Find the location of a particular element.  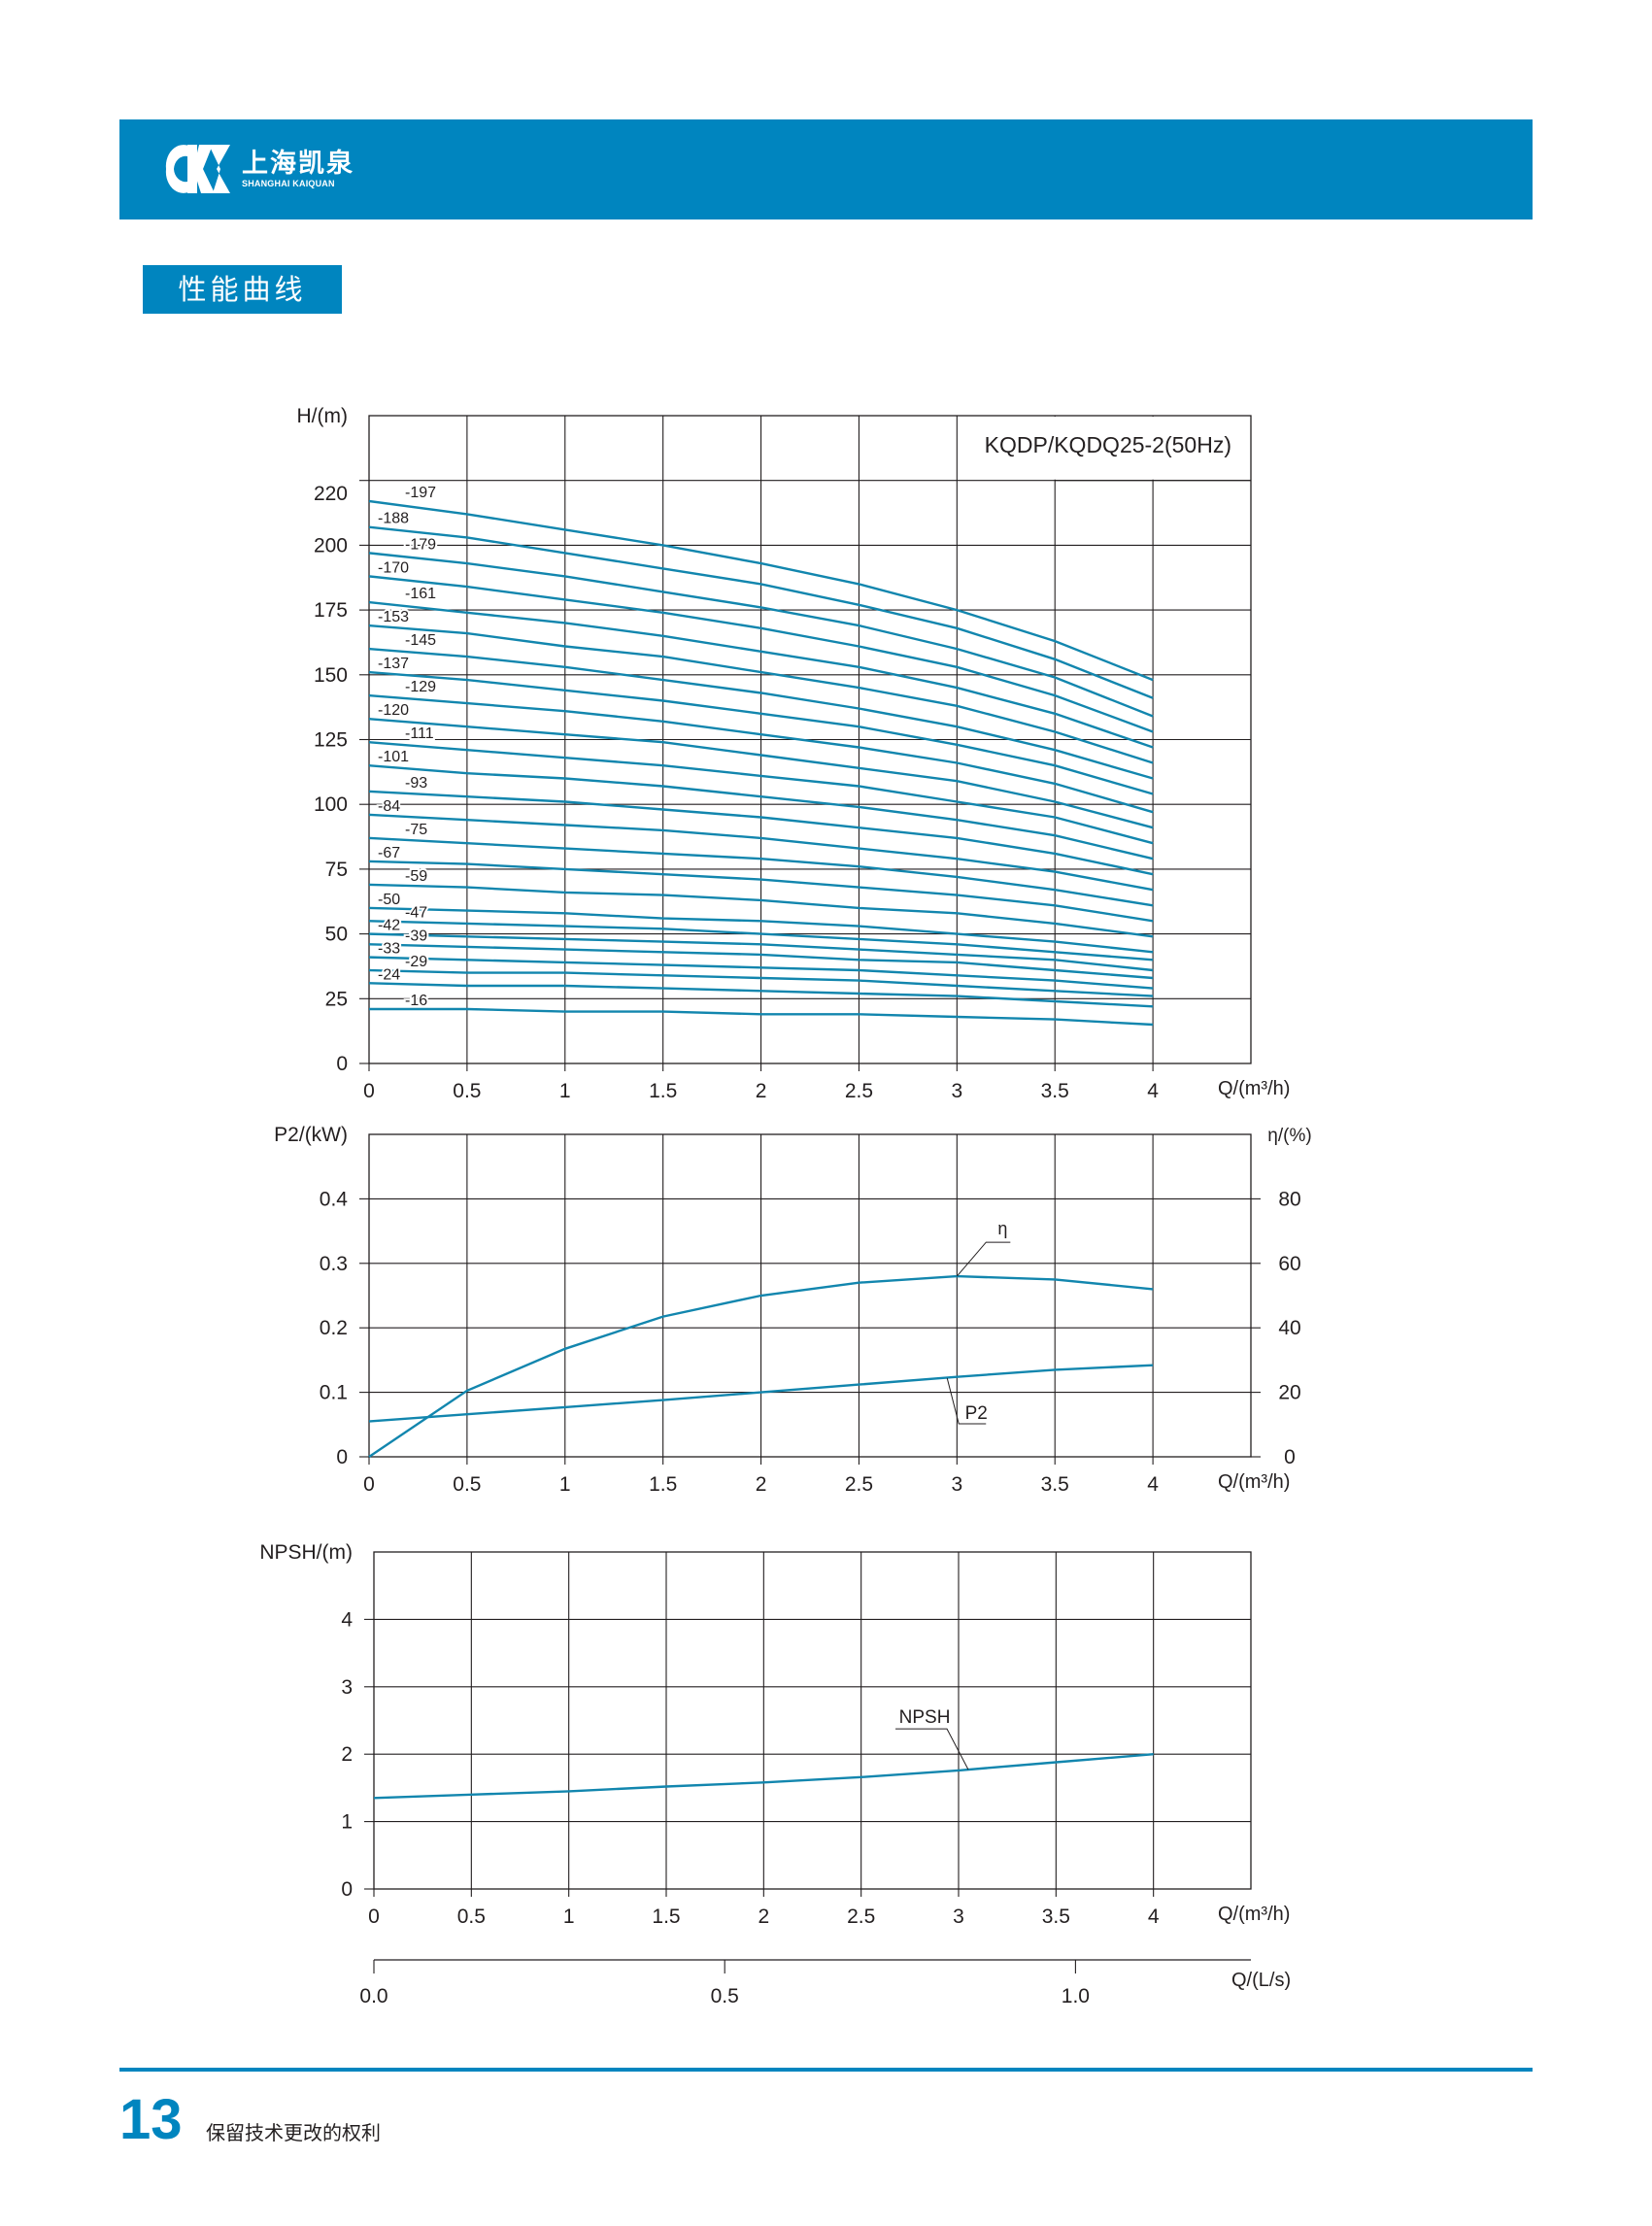

curve-label: -42 is located at coordinates (389, 926).